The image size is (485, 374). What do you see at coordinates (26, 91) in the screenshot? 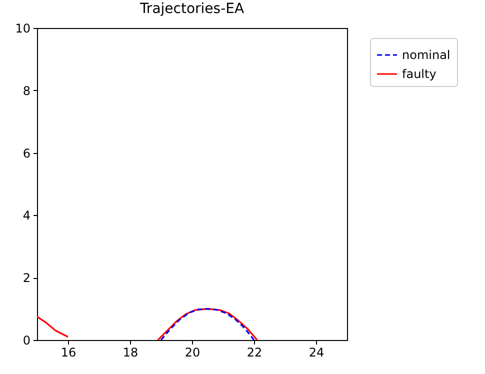
I see `y-tick-label: 8` at bounding box center [26, 91].